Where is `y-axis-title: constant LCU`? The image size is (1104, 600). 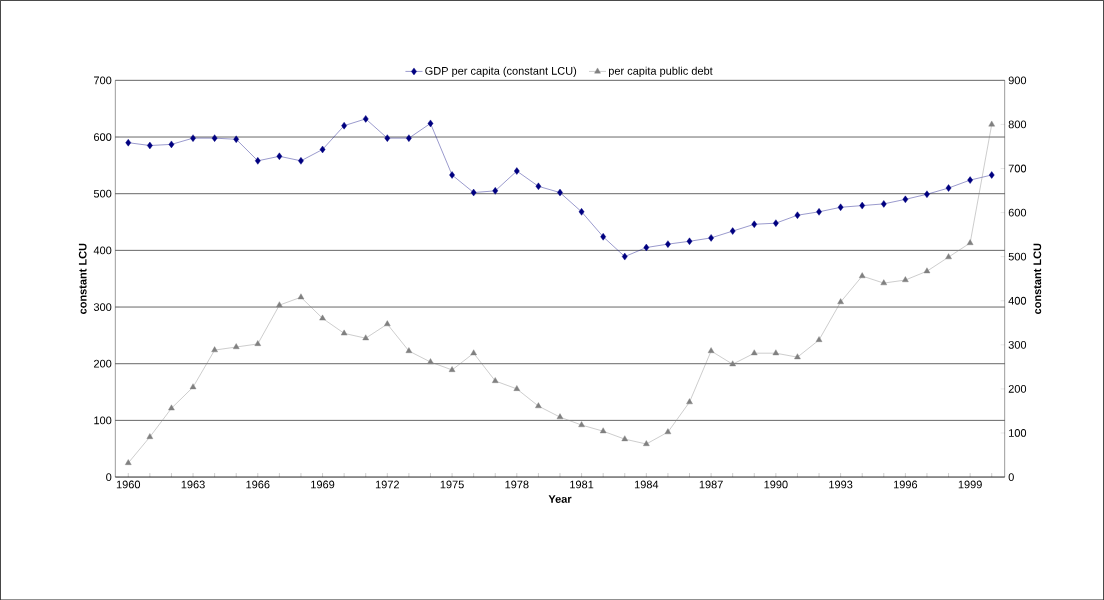 y-axis-title: constant LCU is located at coordinates (82, 278).